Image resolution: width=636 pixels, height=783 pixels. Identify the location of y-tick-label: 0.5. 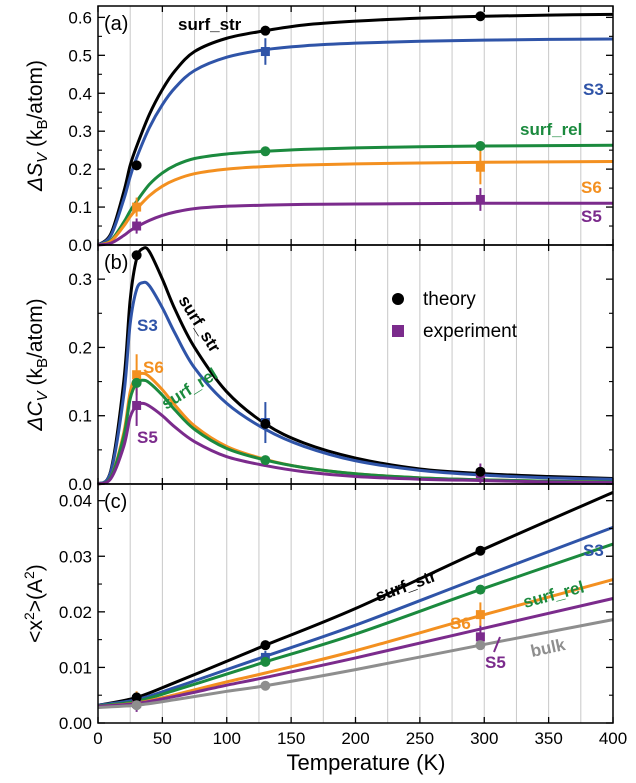
(80, 55).